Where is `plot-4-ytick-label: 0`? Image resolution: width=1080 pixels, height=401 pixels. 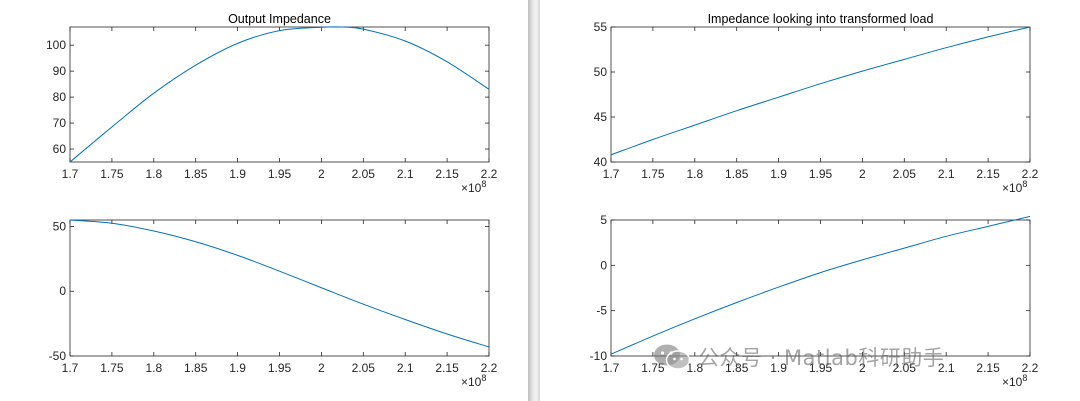 plot-4-ytick-label: 0 is located at coordinates (603, 265).